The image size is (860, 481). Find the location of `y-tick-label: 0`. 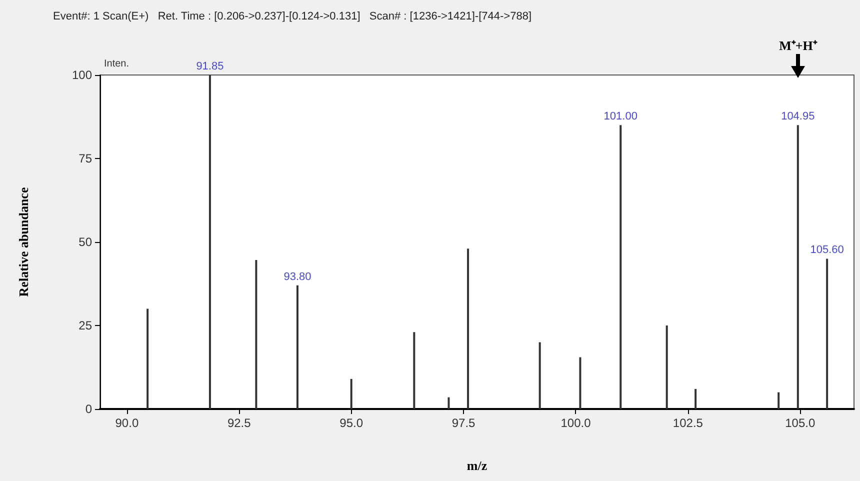

y-tick-label: 0 is located at coordinates (88, 409).